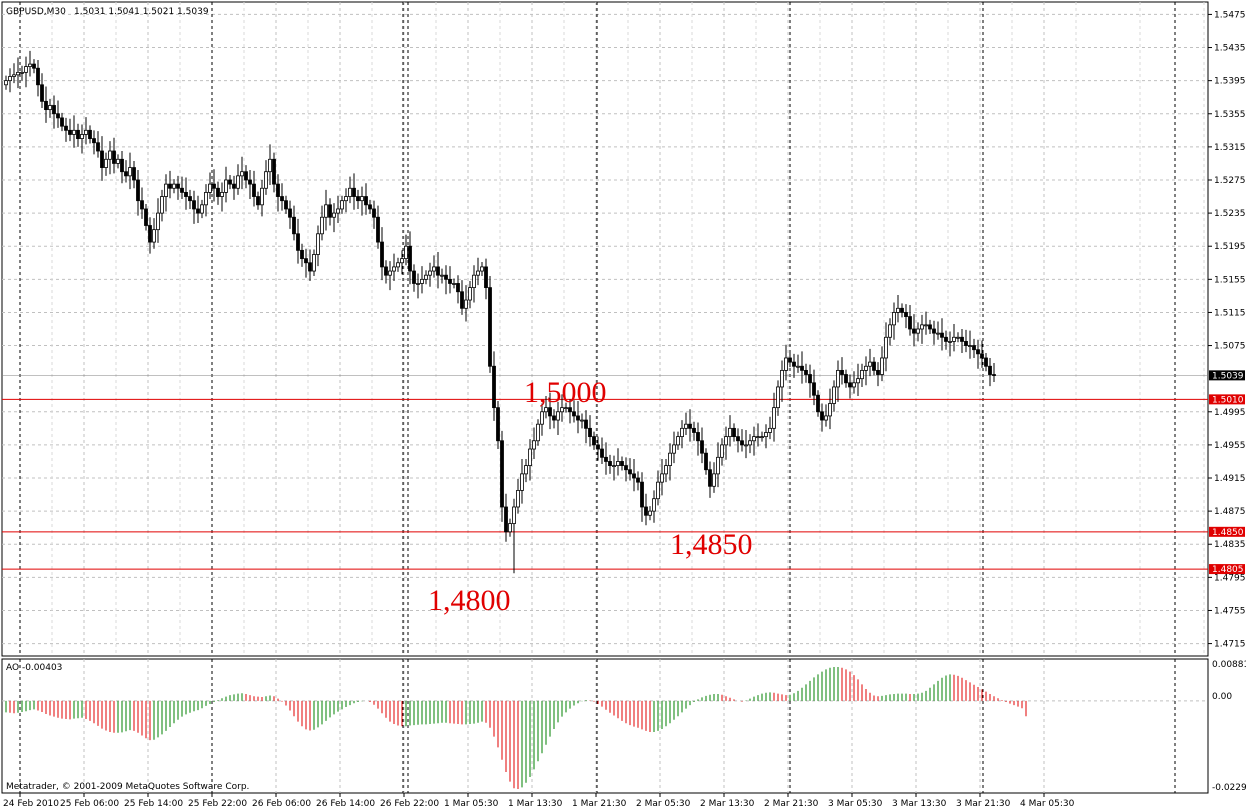 Image resolution: width=1246 pixels, height=811 pixels. I want to click on time-tick-label: 3 Mar 13:30, so click(919, 804).